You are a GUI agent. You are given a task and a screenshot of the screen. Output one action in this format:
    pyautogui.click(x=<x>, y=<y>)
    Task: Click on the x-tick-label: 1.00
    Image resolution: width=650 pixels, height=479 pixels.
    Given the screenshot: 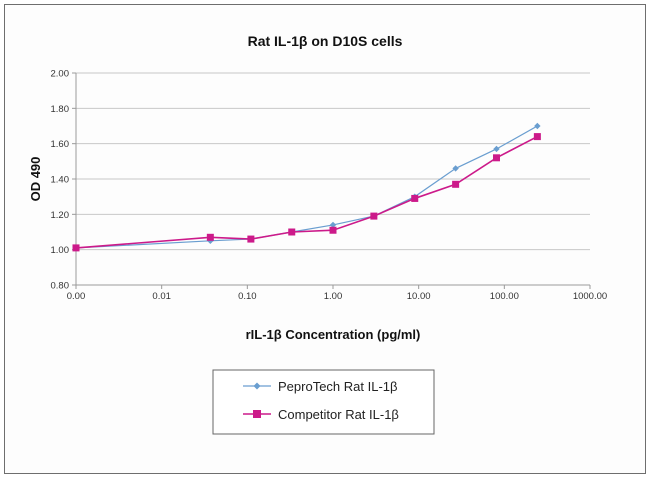 What is the action you would take?
    pyautogui.click(x=333, y=296)
    